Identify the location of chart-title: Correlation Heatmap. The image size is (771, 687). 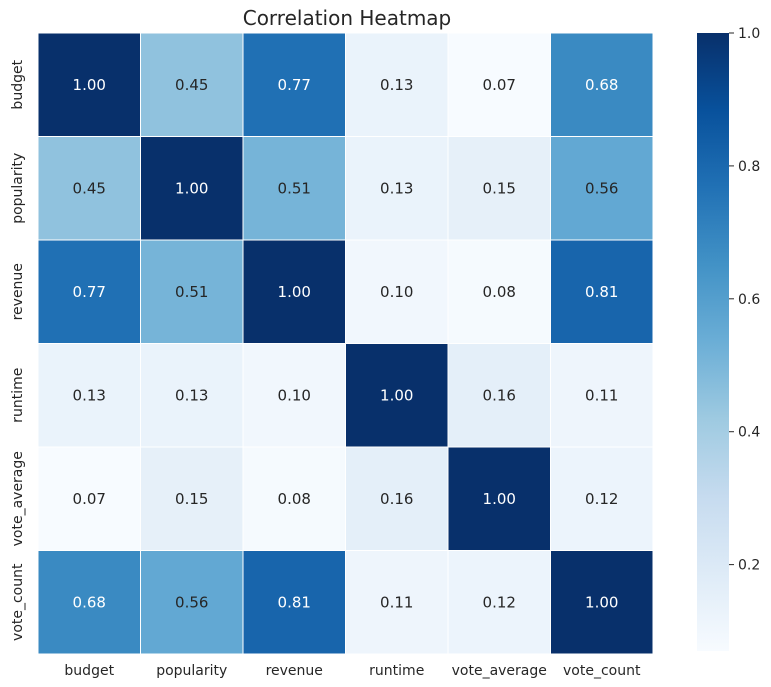
(347, 18).